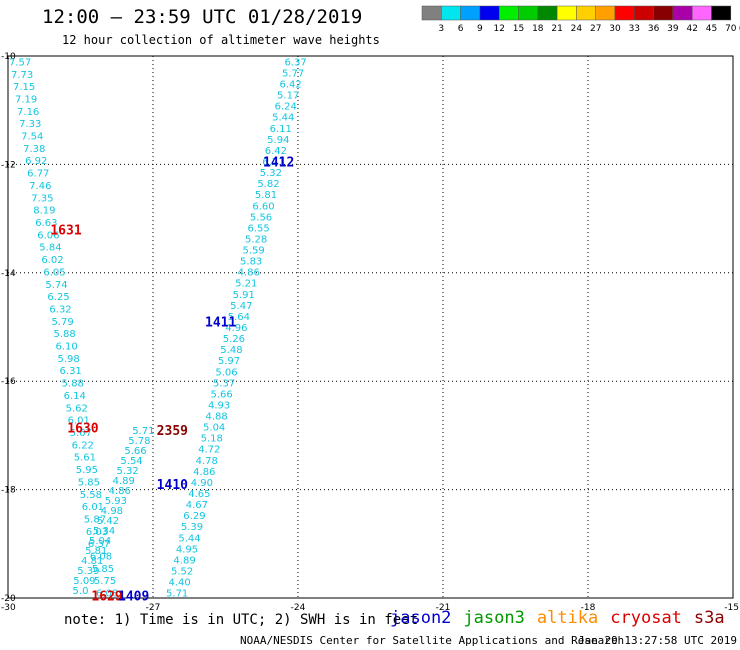 The height and width of the screenshot is (650, 740). Describe the element at coordinates (8, 165) in the screenshot. I see `y-tick-label: -12` at that location.